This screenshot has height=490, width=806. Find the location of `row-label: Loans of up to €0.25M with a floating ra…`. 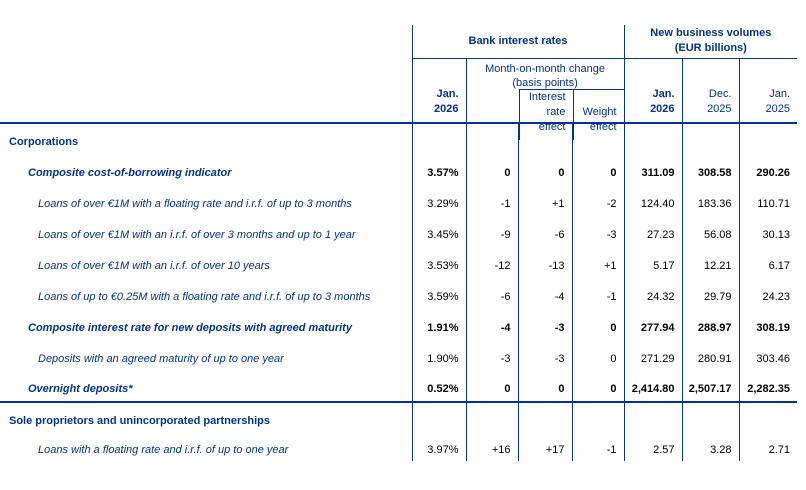

row-label: Loans of up to €0.25M with a floating ra… is located at coordinates (204, 296).